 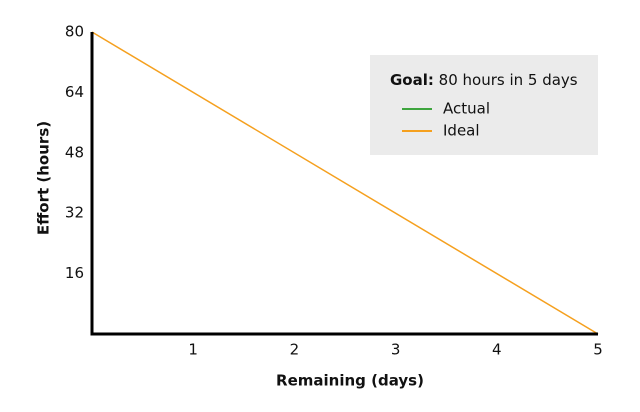 I want to click on y-tick-label: 48, so click(x=74, y=152).